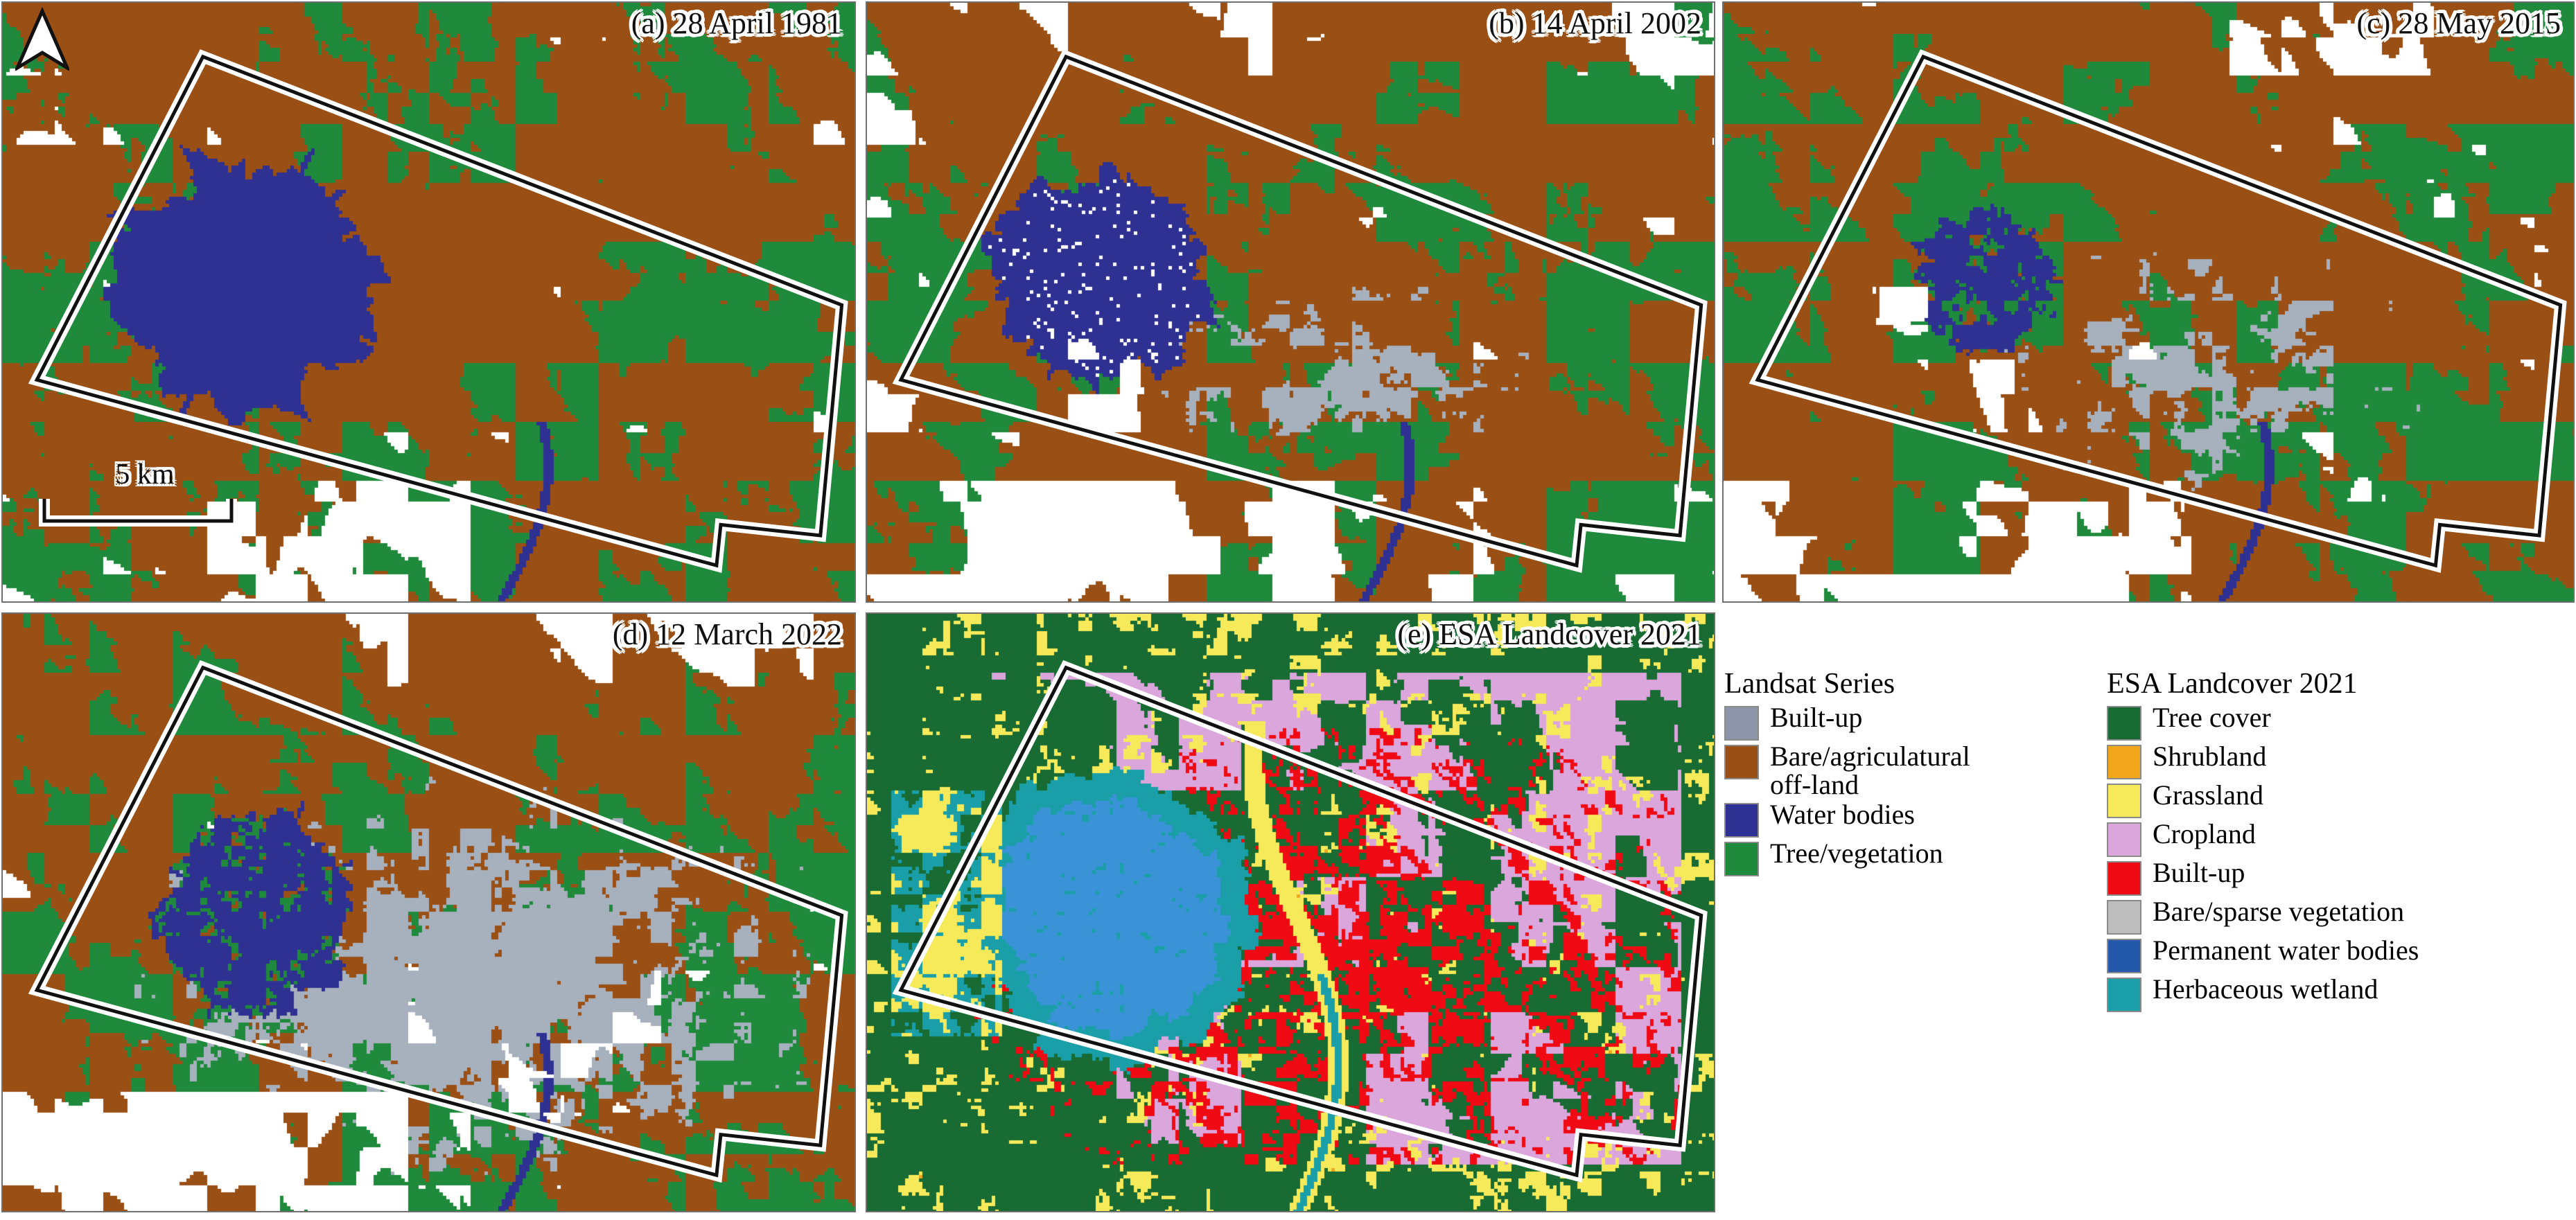 This screenshot has height=1220, width=2576. Describe the element at coordinates (1856, 853) in the screenshot. I see `legend-item-label: Tree/vegetation` at that location.